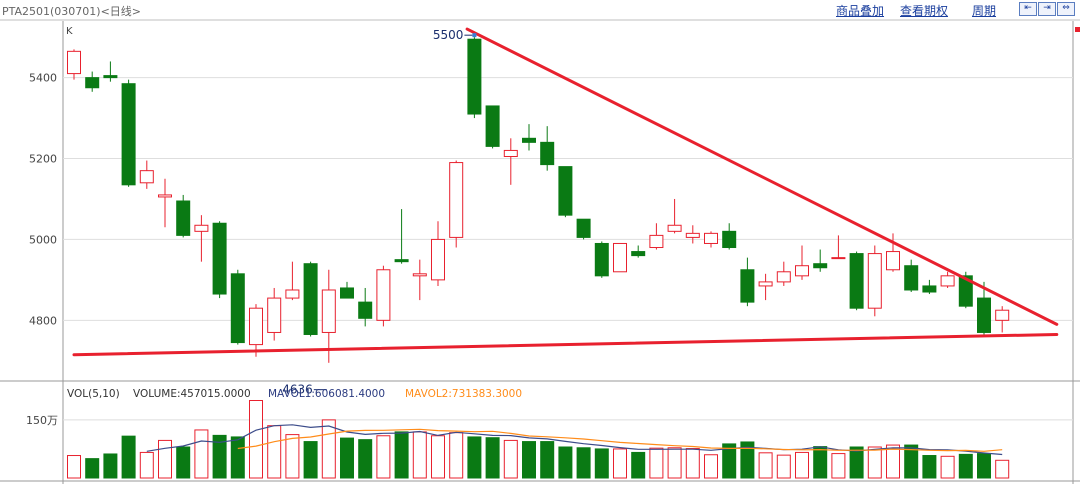 The image size is (1080, 484). What do you see at coordinates (1047, 9) in the screenshot?
I see `scroll-right-icon: ⇥` at bounding box center [1047, 9].